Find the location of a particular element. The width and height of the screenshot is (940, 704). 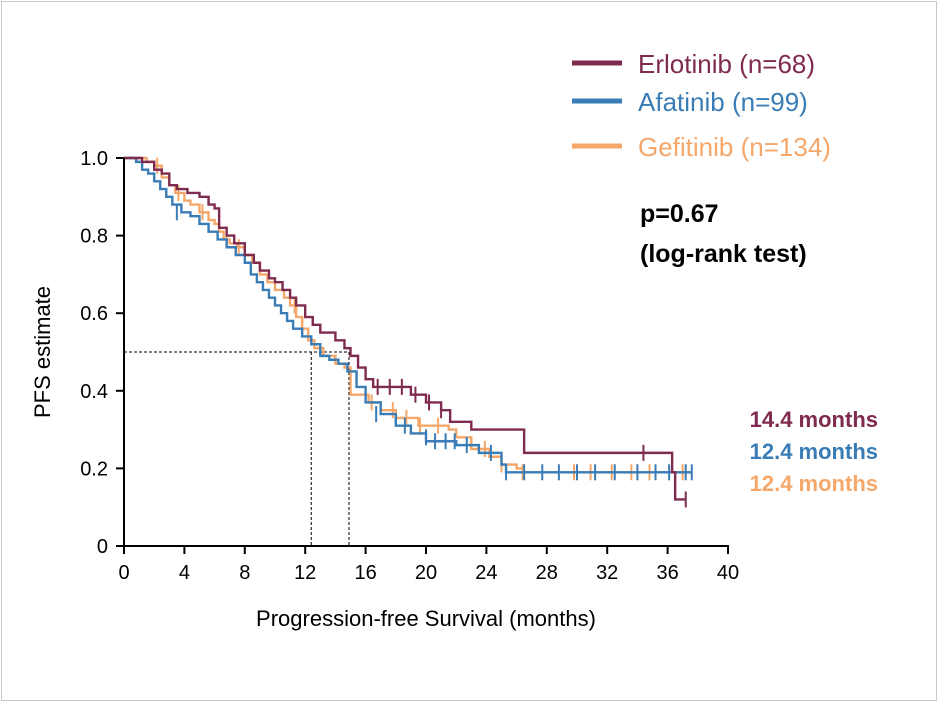

median-labels: 14.4 months 12.4 months 12.4 months is located at coordinates (814, 451).